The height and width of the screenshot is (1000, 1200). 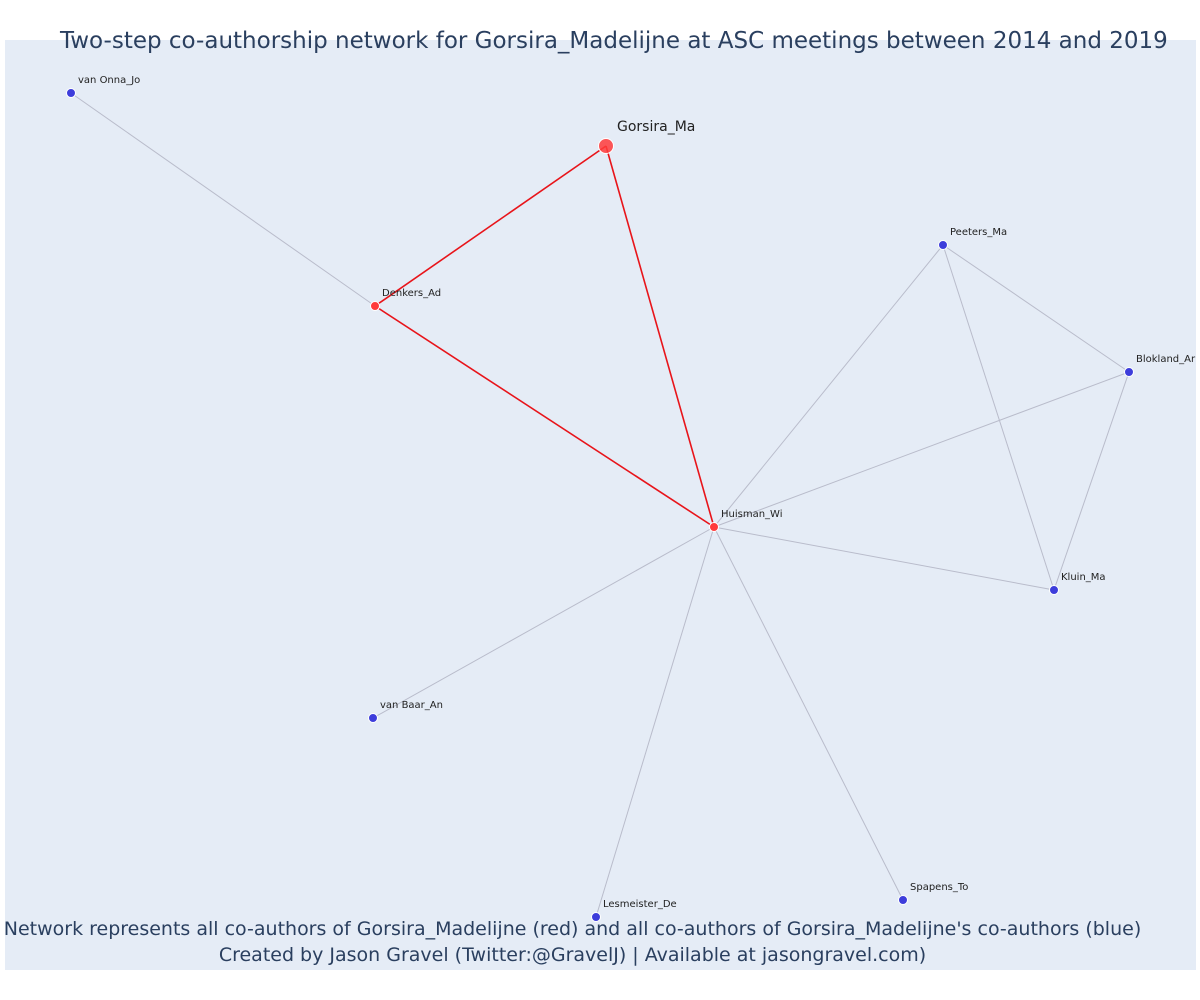 What do you see at coordinates (640, 904) in the screenshot?
I see `node-label-lesmeister-de: Lesmeister_De` at bounding box center [640, 904].